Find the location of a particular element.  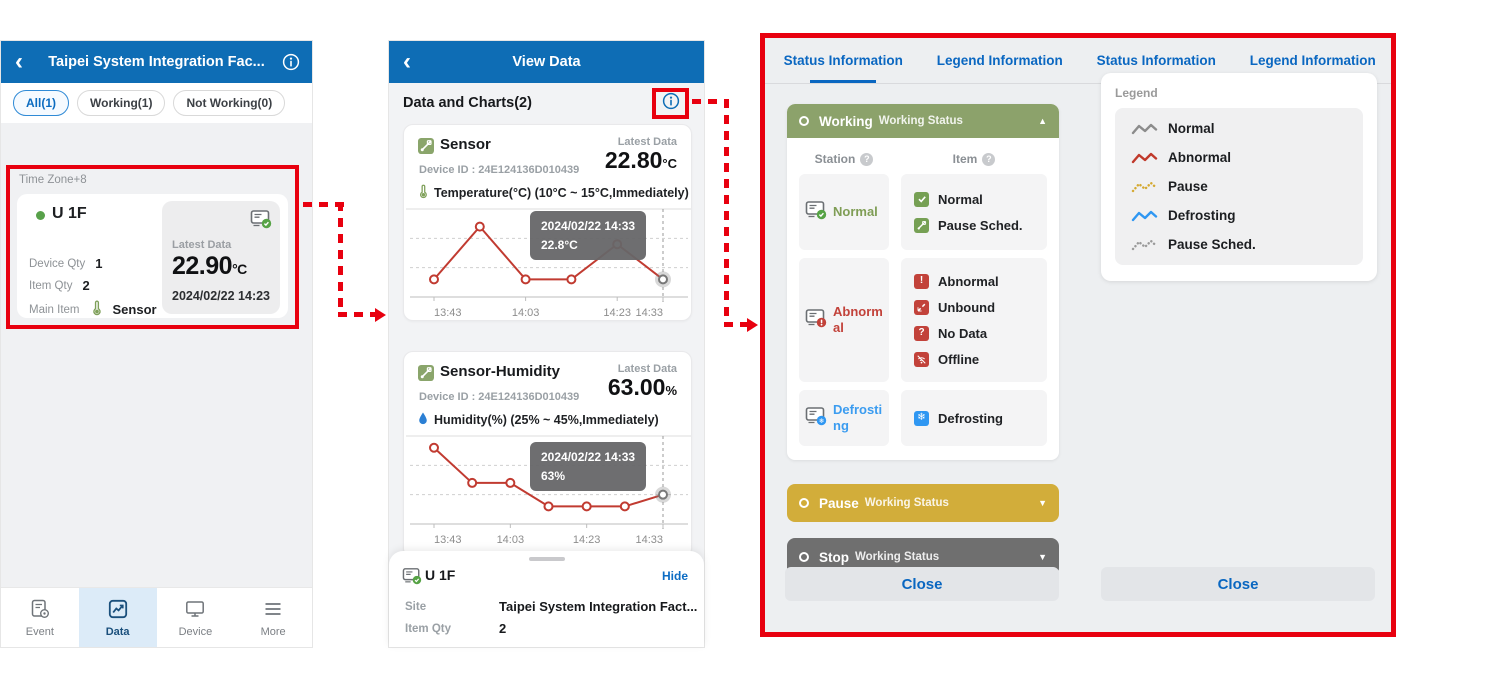

latest-data-value: 22.90°C is located at coordinates (209, 266).